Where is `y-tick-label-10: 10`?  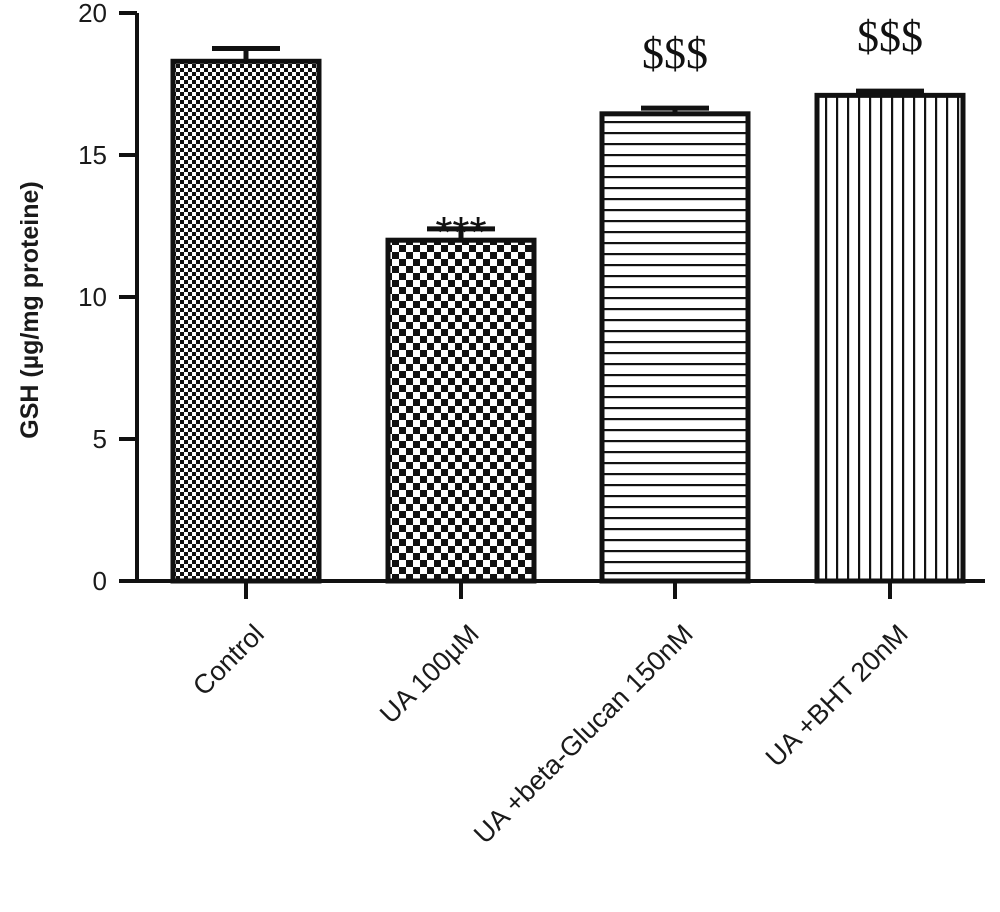 y-tick-label-10: 10 is located at coordinates (92, 297).